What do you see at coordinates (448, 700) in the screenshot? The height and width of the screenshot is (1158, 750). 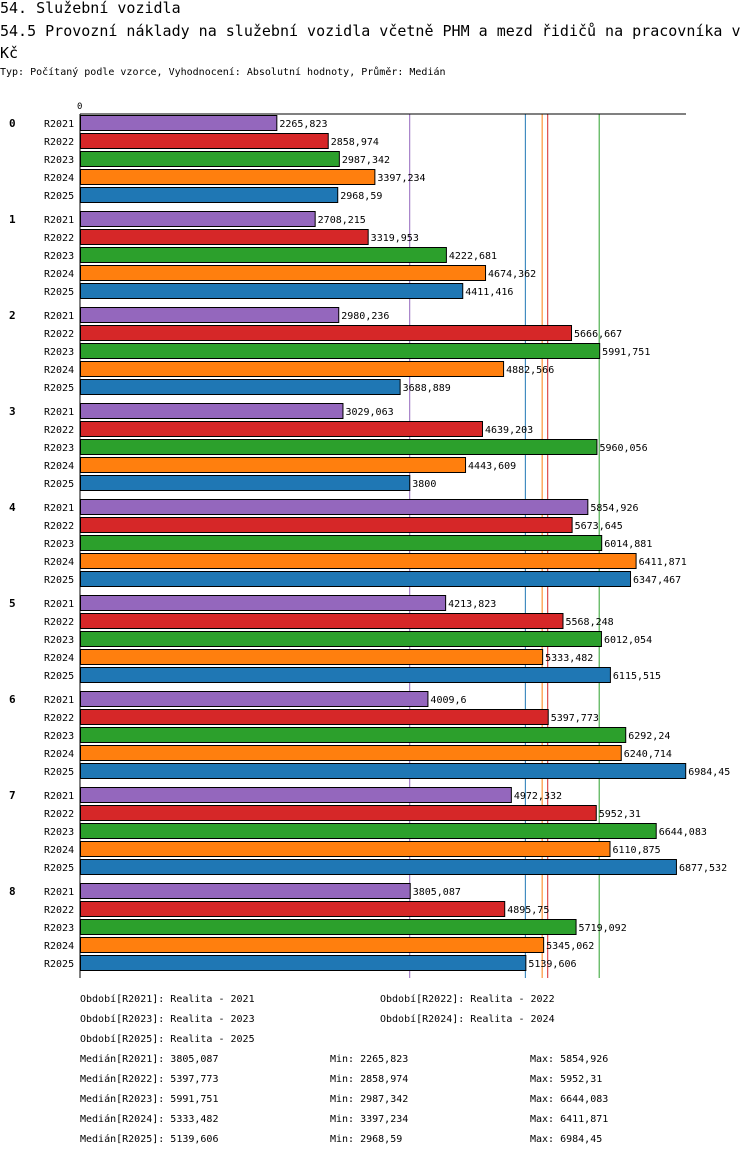 I see `bar-value-label: 4009,6` at bounding box center [448, 700].